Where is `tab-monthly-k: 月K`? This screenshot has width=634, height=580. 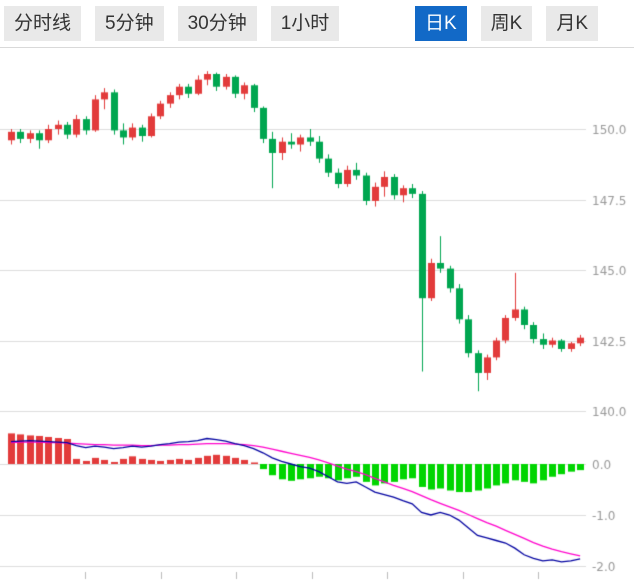 tab-monthly-k: 月K is located at coordinates (572, 23).